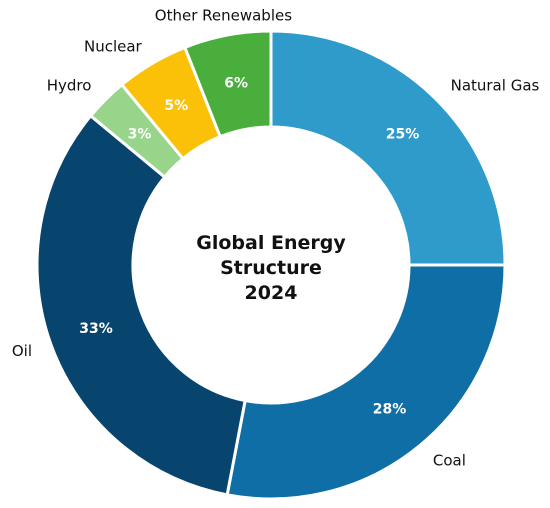 This screenshot has height=508, width=550. Describe the element at coordinates (449, 461) in the screenshot. I see `category-label-coal: Coal` at that location.